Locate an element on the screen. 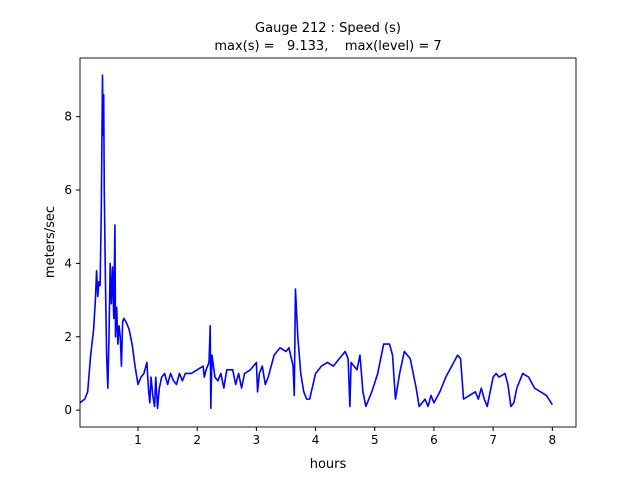  x-axis-label: hours is located at coordinates (328, 464).